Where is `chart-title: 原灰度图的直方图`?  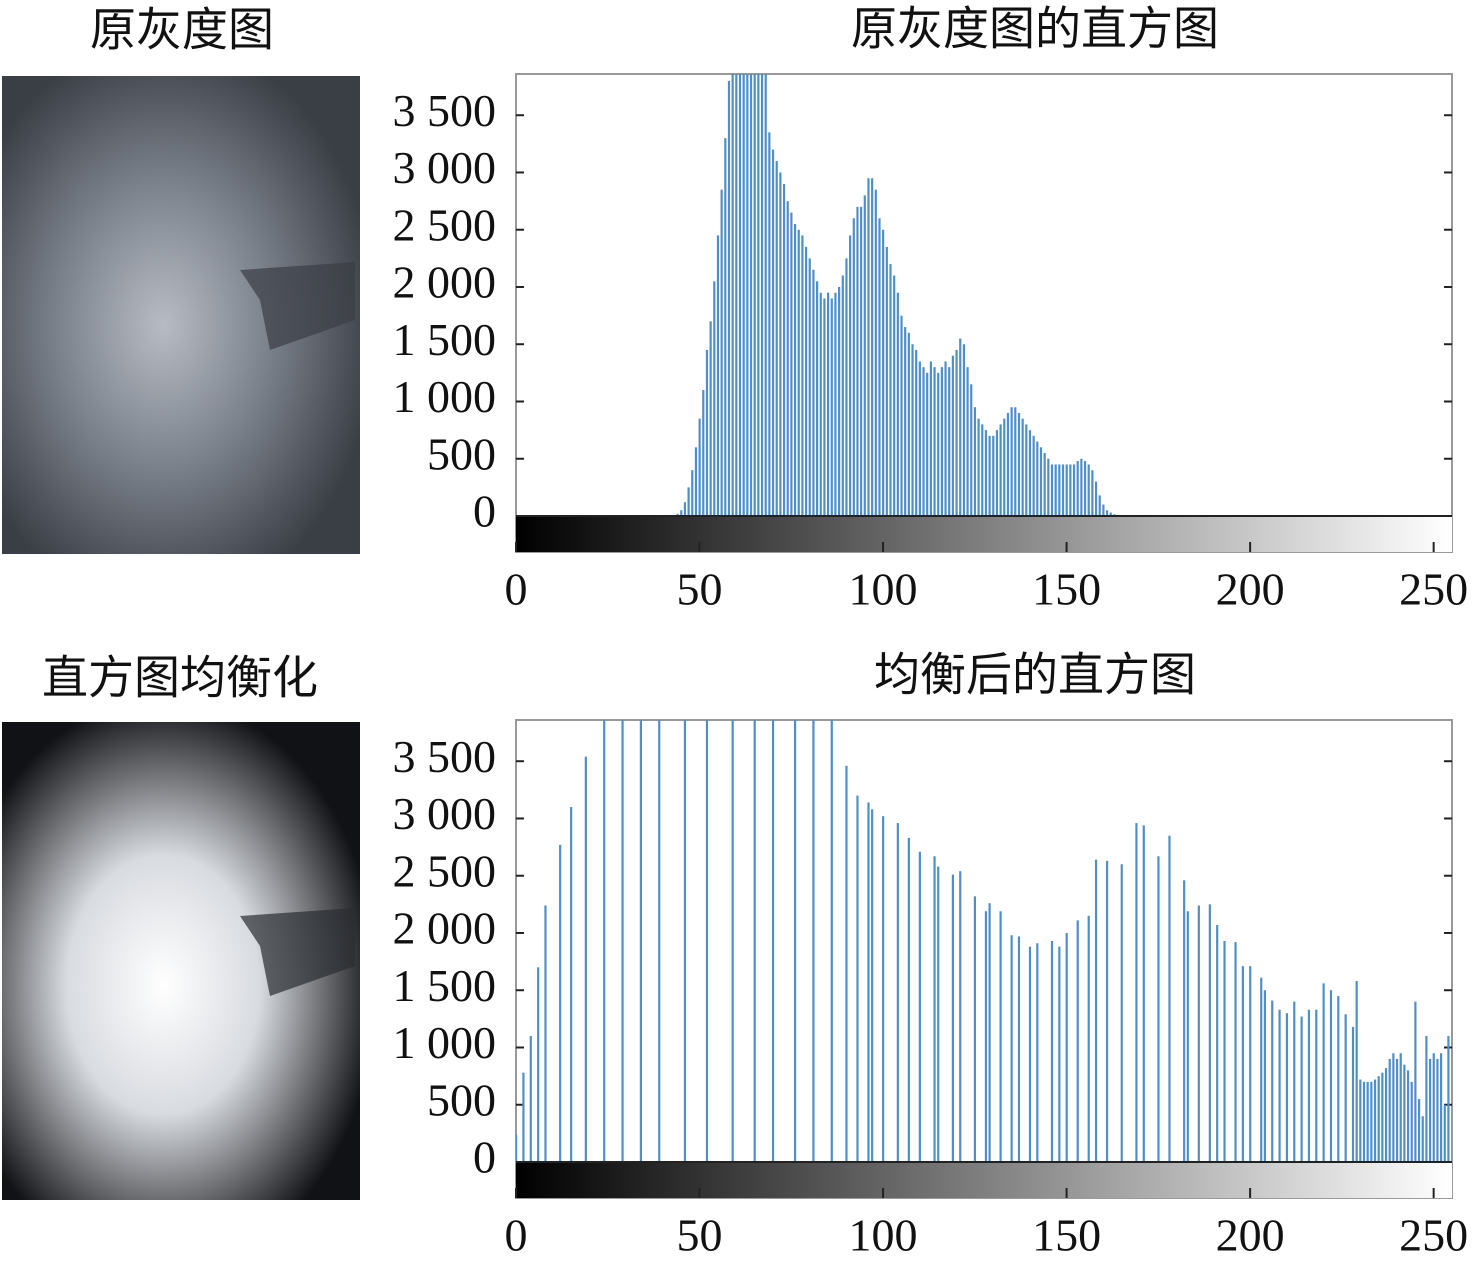 chart-title: 原灰度图的直方图 is located at coordinates (1035, 29).